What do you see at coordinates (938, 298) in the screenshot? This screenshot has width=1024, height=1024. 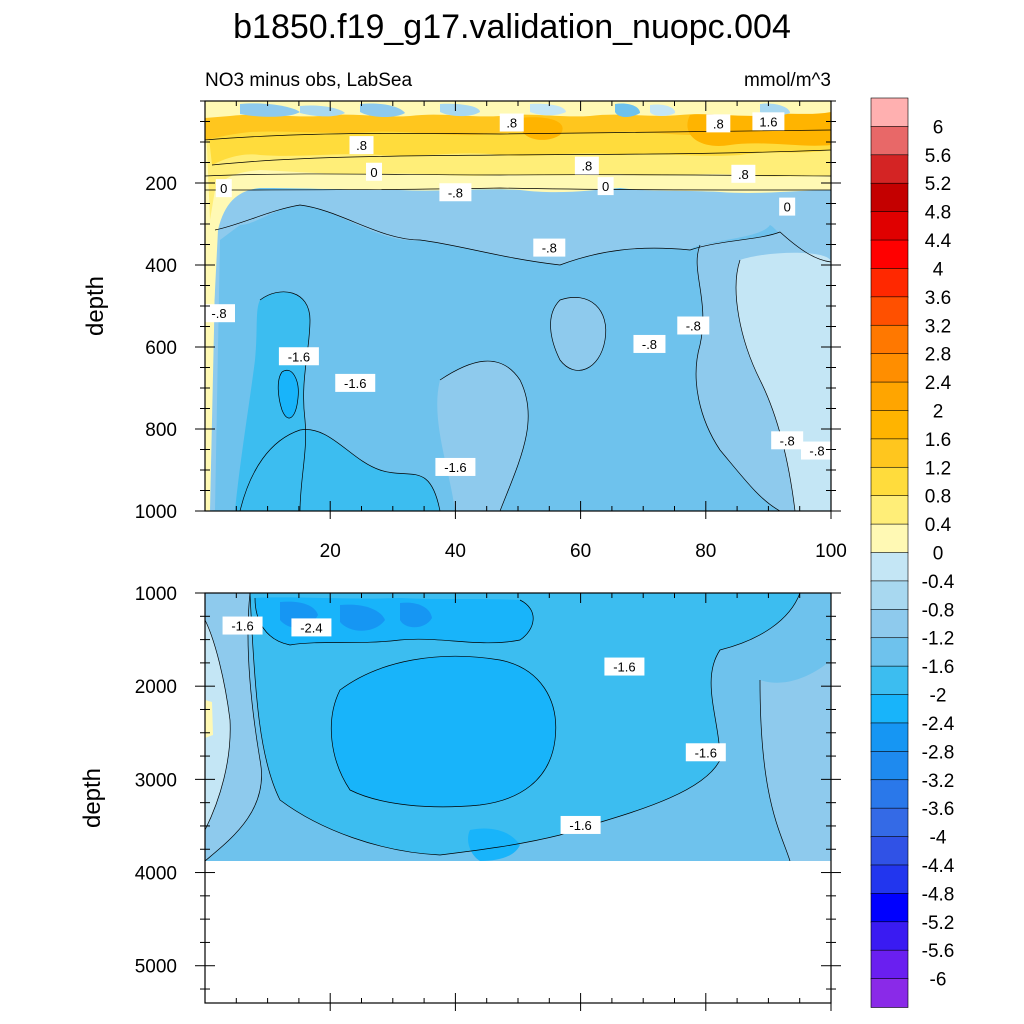 I see `colorbar-label: 3.6` at bounding box center [938, 298].